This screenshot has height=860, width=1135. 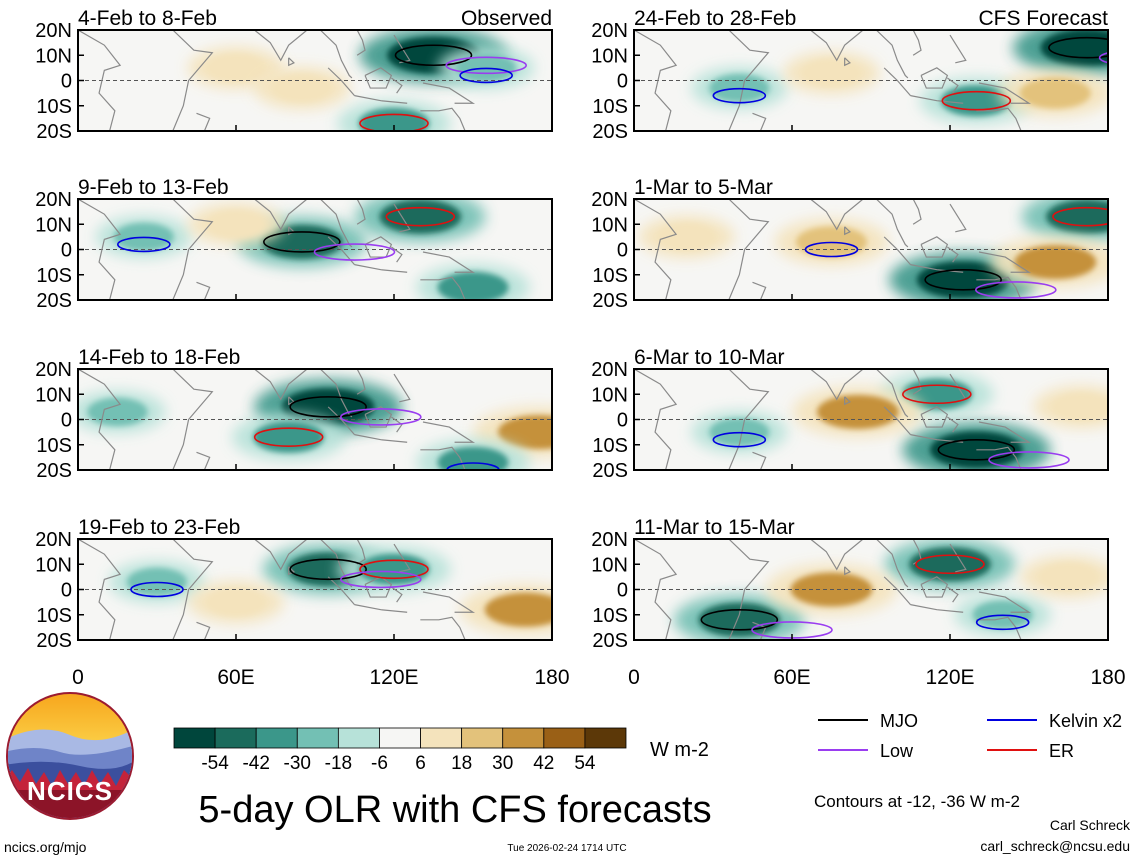 What do you see at coordinates (70, 791) in the screenshot?
I see `logo-text: NCICS` at bounding box center [70, 791].